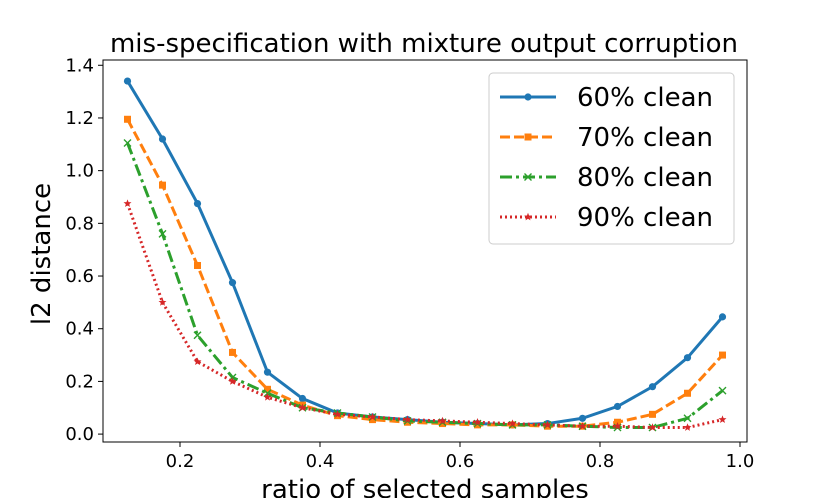  Describe the element at coordinates (645, 98) in the screenshot. I see `legend-label: 60% clean` at that location.